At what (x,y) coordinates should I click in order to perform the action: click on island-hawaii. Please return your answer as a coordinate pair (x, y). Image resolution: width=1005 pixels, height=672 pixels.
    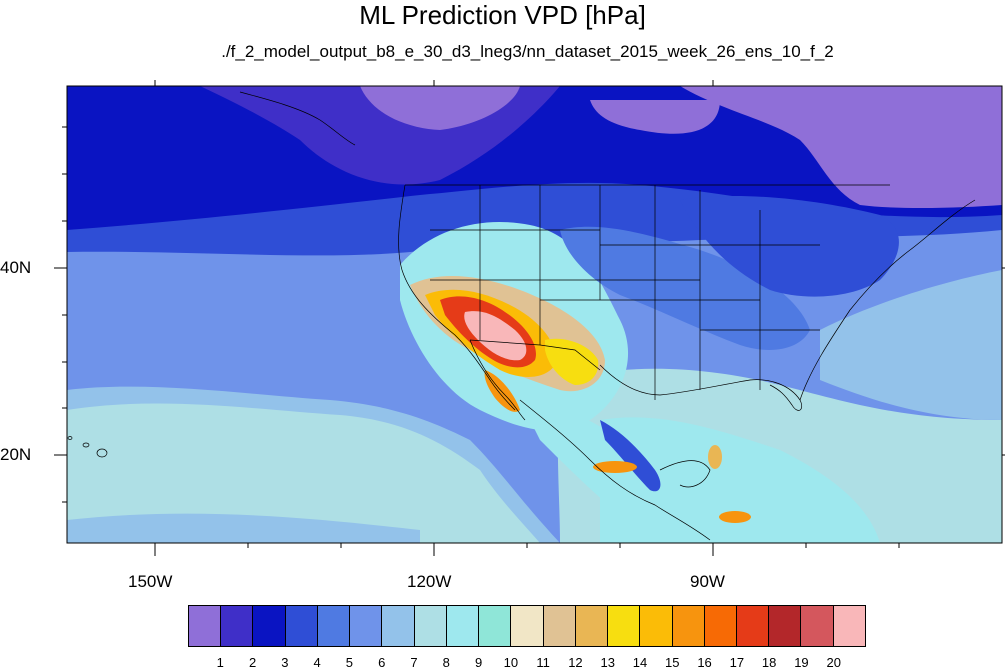
    Looking at the image, I should click on (102, 453).